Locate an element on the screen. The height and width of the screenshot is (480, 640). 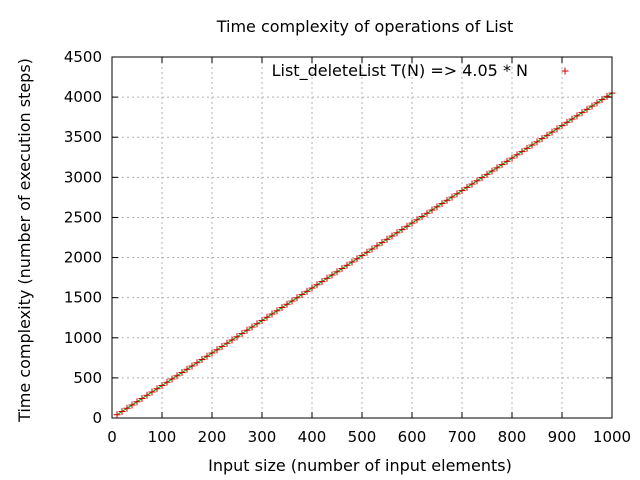
y-tick-label: 0 is located at coordinates (97, 418).